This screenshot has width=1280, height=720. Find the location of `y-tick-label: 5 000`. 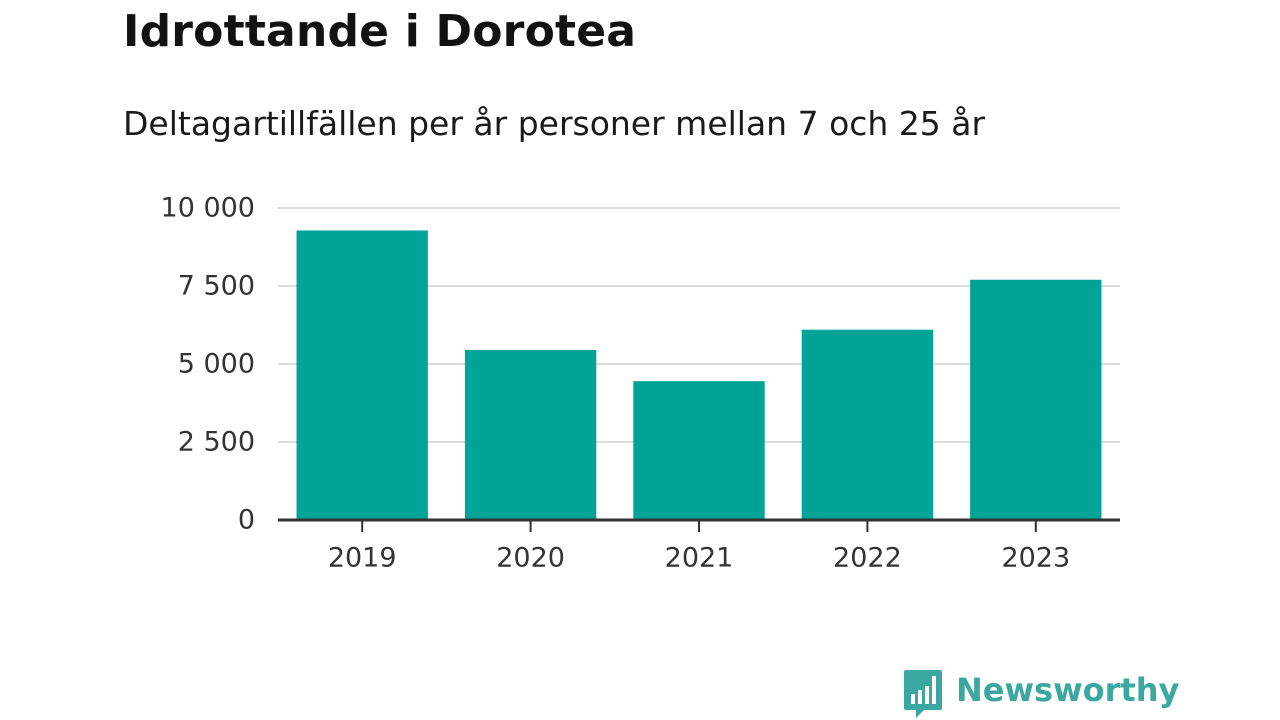

y-tick-label: 5 000 is located at coordinates (216, 364).